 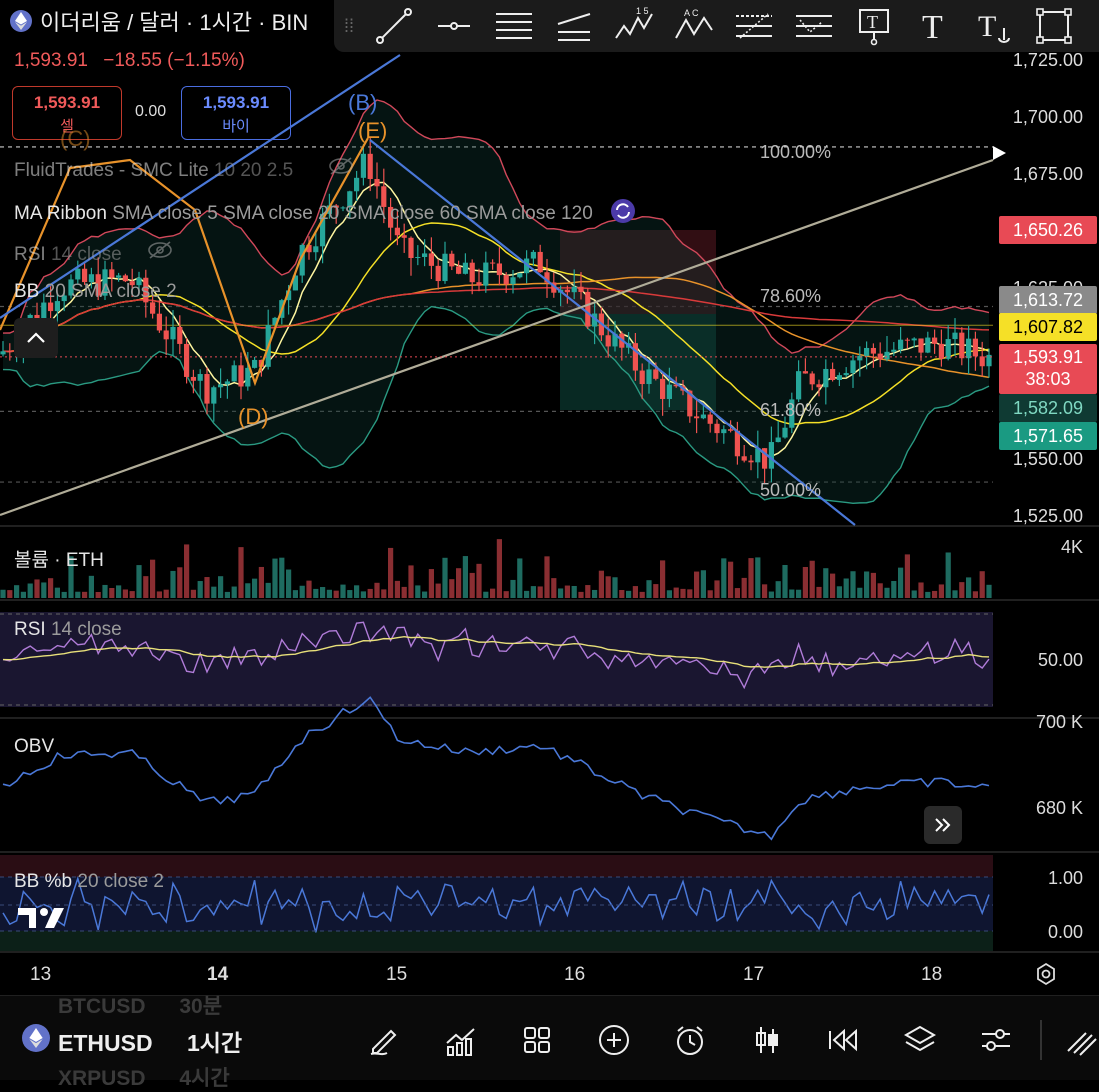 I want to click on add-icon, so click(x=614, y=1040).